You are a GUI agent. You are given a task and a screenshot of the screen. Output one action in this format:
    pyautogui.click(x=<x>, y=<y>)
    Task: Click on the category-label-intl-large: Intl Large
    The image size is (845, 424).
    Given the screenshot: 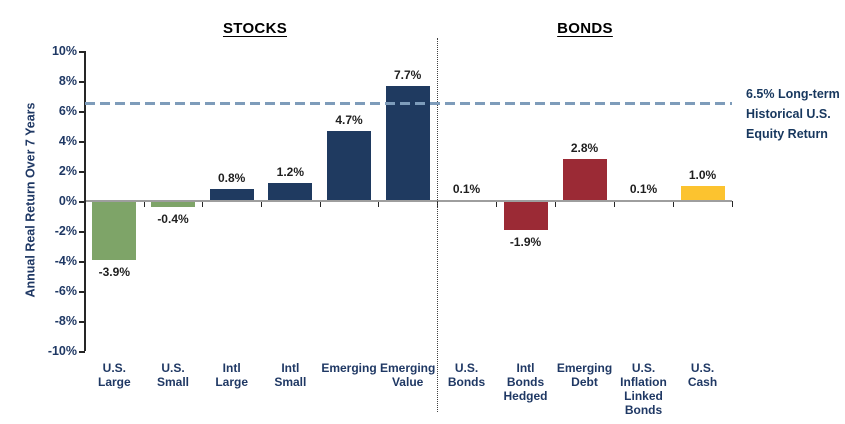 What is the action you would take?
    pyautogui.click(x=231, y=375)
    